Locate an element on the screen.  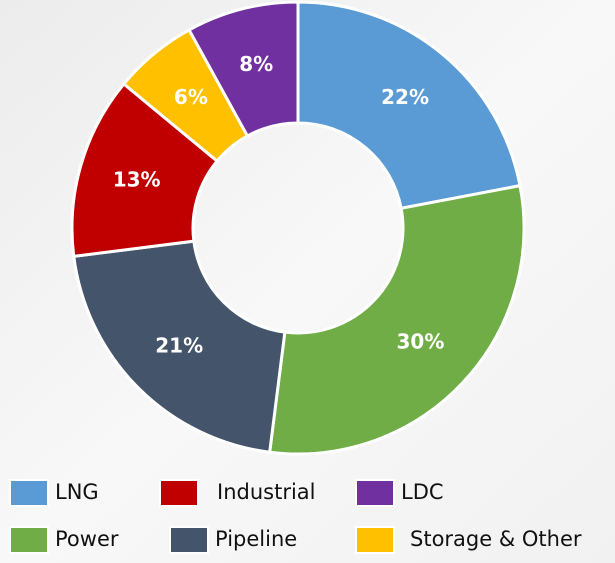
data-label: 6% is located at coordinates (191, 97).